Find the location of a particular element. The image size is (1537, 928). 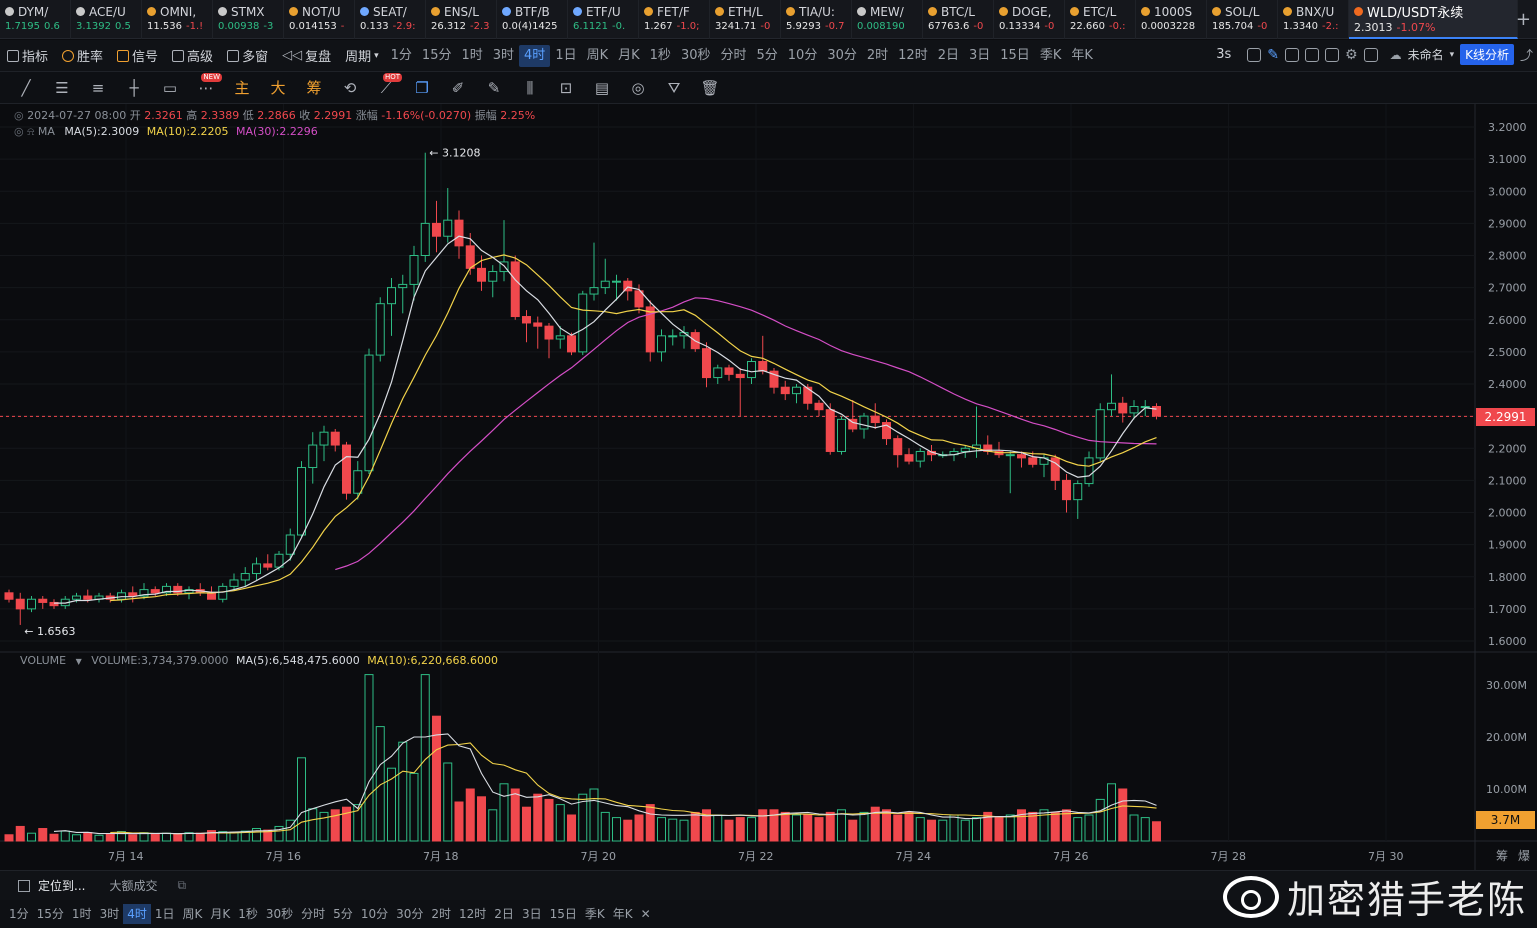

bell-icon: ⍾ is located at coordinates (31, 131).